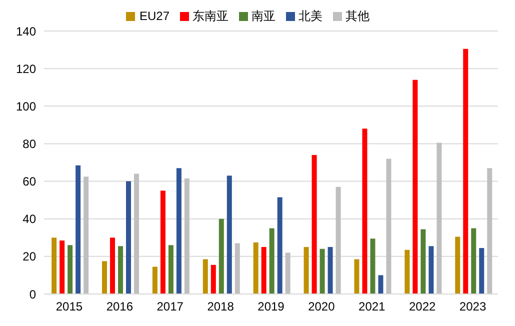 The height and width of the screenshot is (326, 515). What do you see at coordinates (120, 307) in the screenshot?
I see `x-tick-label: 2016` at bounding box center [120, 307].